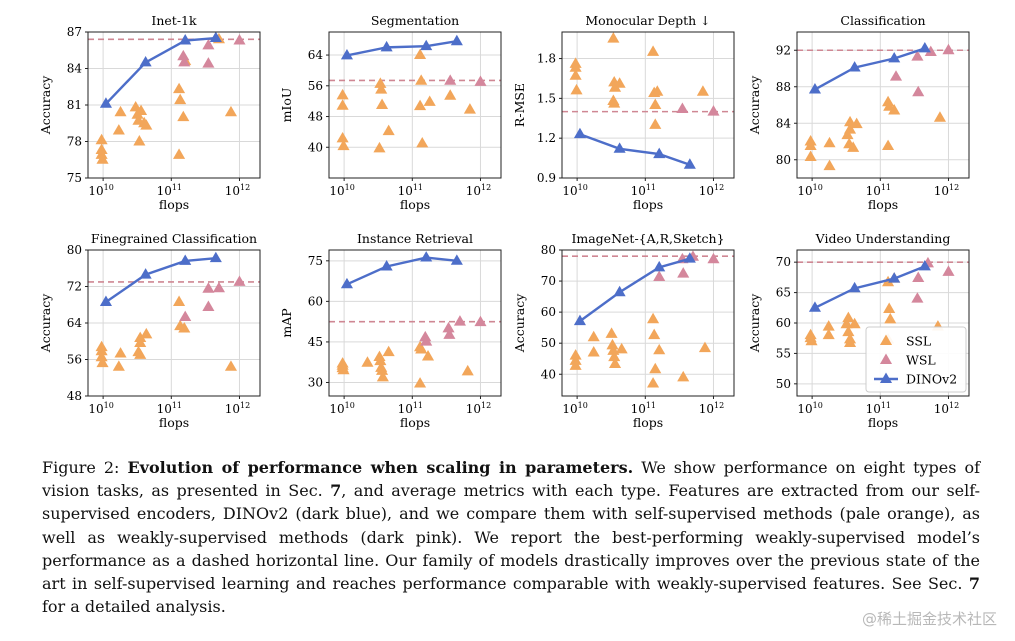  Describe the element at coordinates (546, 59) in the screenshot. I see `y-tick-label-3: 1.8` at that location.